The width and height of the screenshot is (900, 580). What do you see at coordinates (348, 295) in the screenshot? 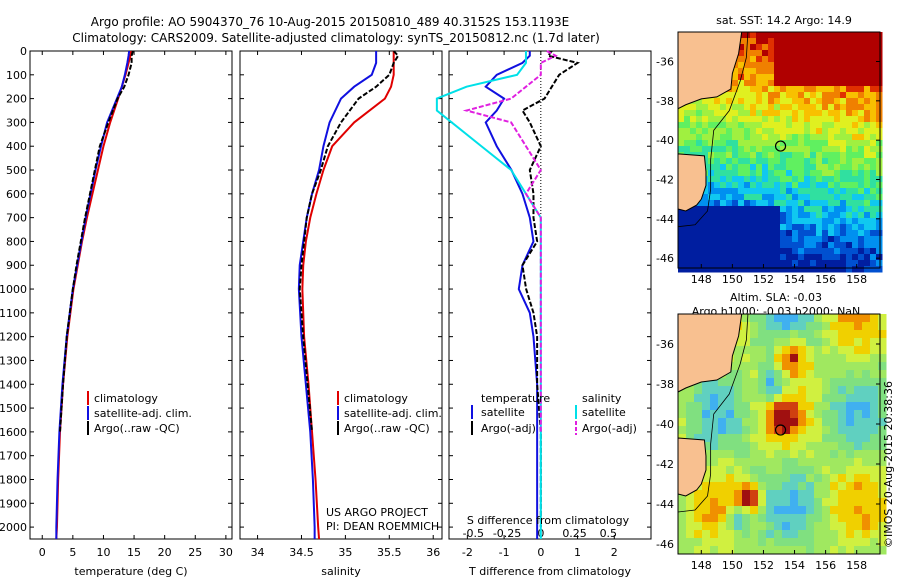
I see `series-line` at bounding box center [348, 295].